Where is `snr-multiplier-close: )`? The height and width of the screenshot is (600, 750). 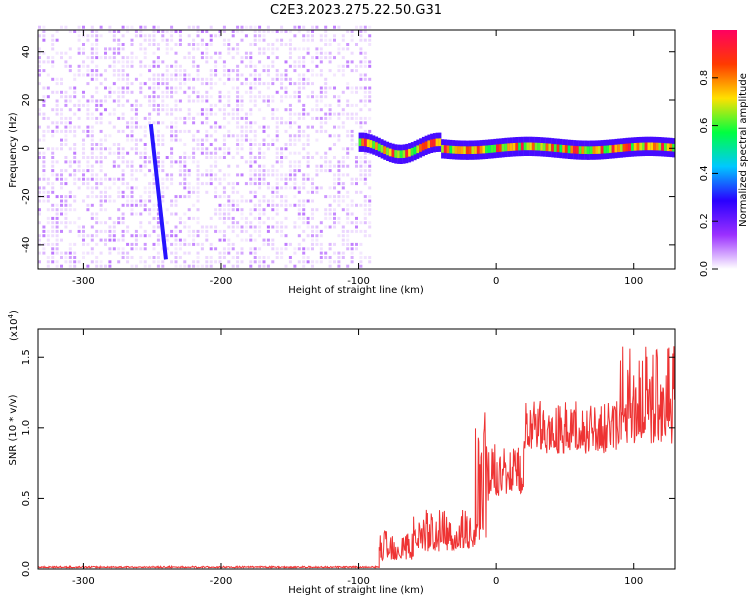
snr-multiplier-close: ) is located at coordinates (14, 312).